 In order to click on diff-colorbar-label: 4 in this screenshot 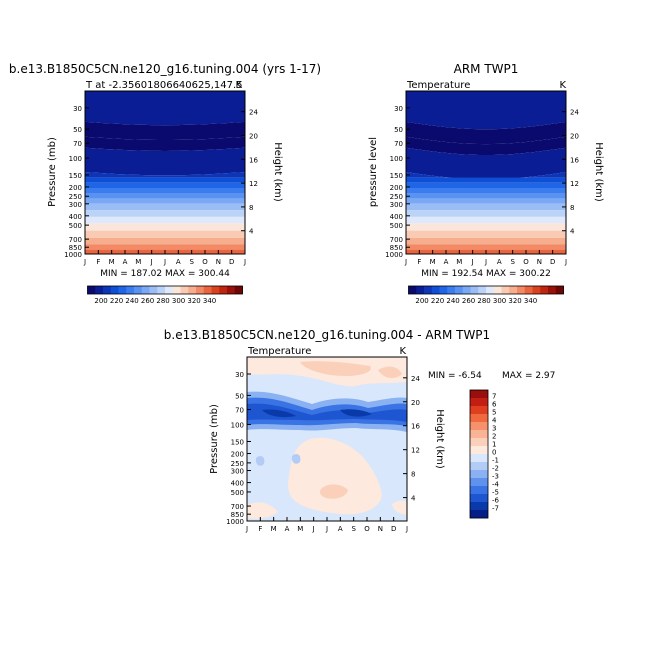, I will do `click(494, 421)`.